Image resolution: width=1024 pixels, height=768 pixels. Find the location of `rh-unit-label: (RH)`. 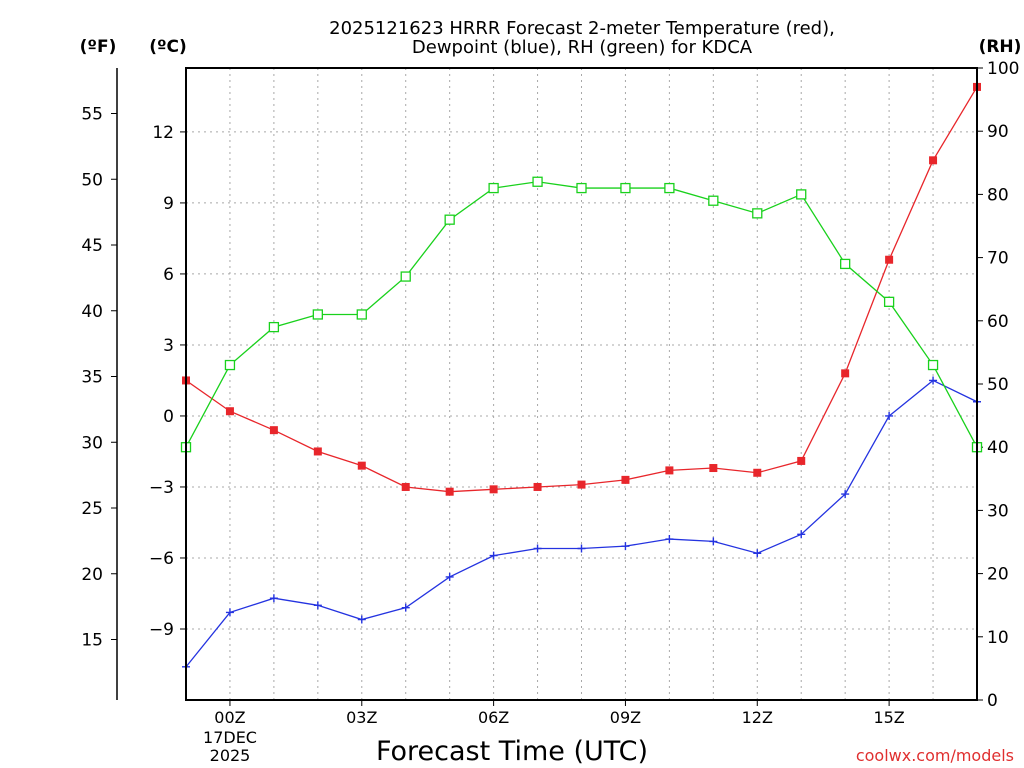

rh-unit-label: (RH) is located at coordinates (1000, 47).